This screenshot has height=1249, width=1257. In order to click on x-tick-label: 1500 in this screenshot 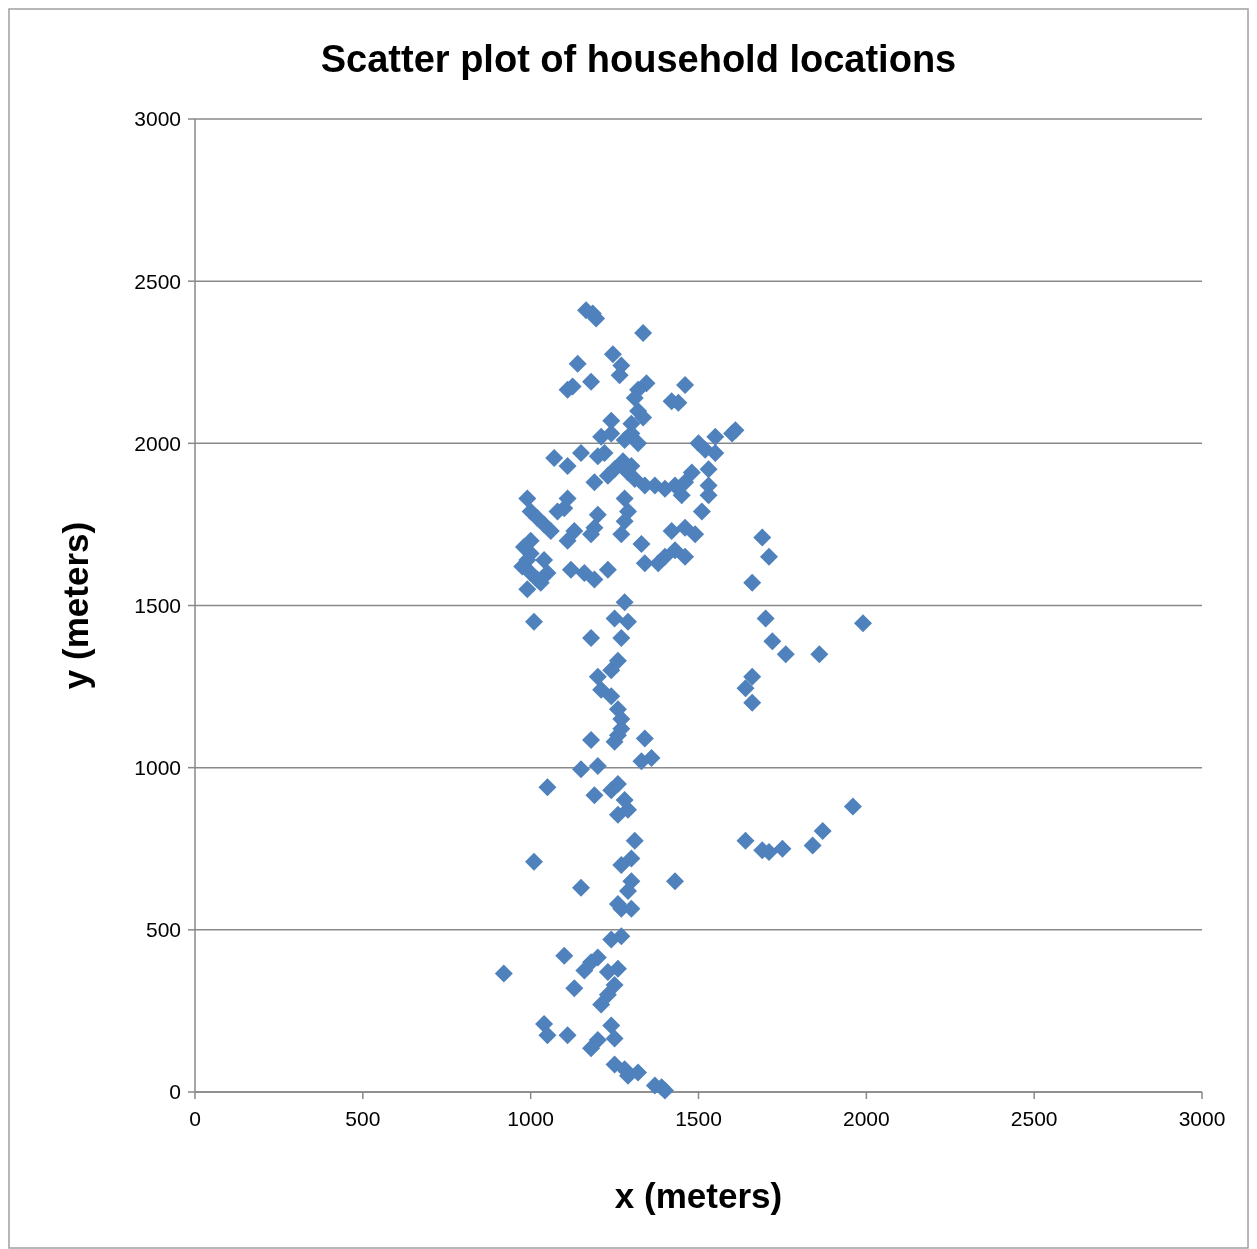, I will do `click(698, 1118)`.